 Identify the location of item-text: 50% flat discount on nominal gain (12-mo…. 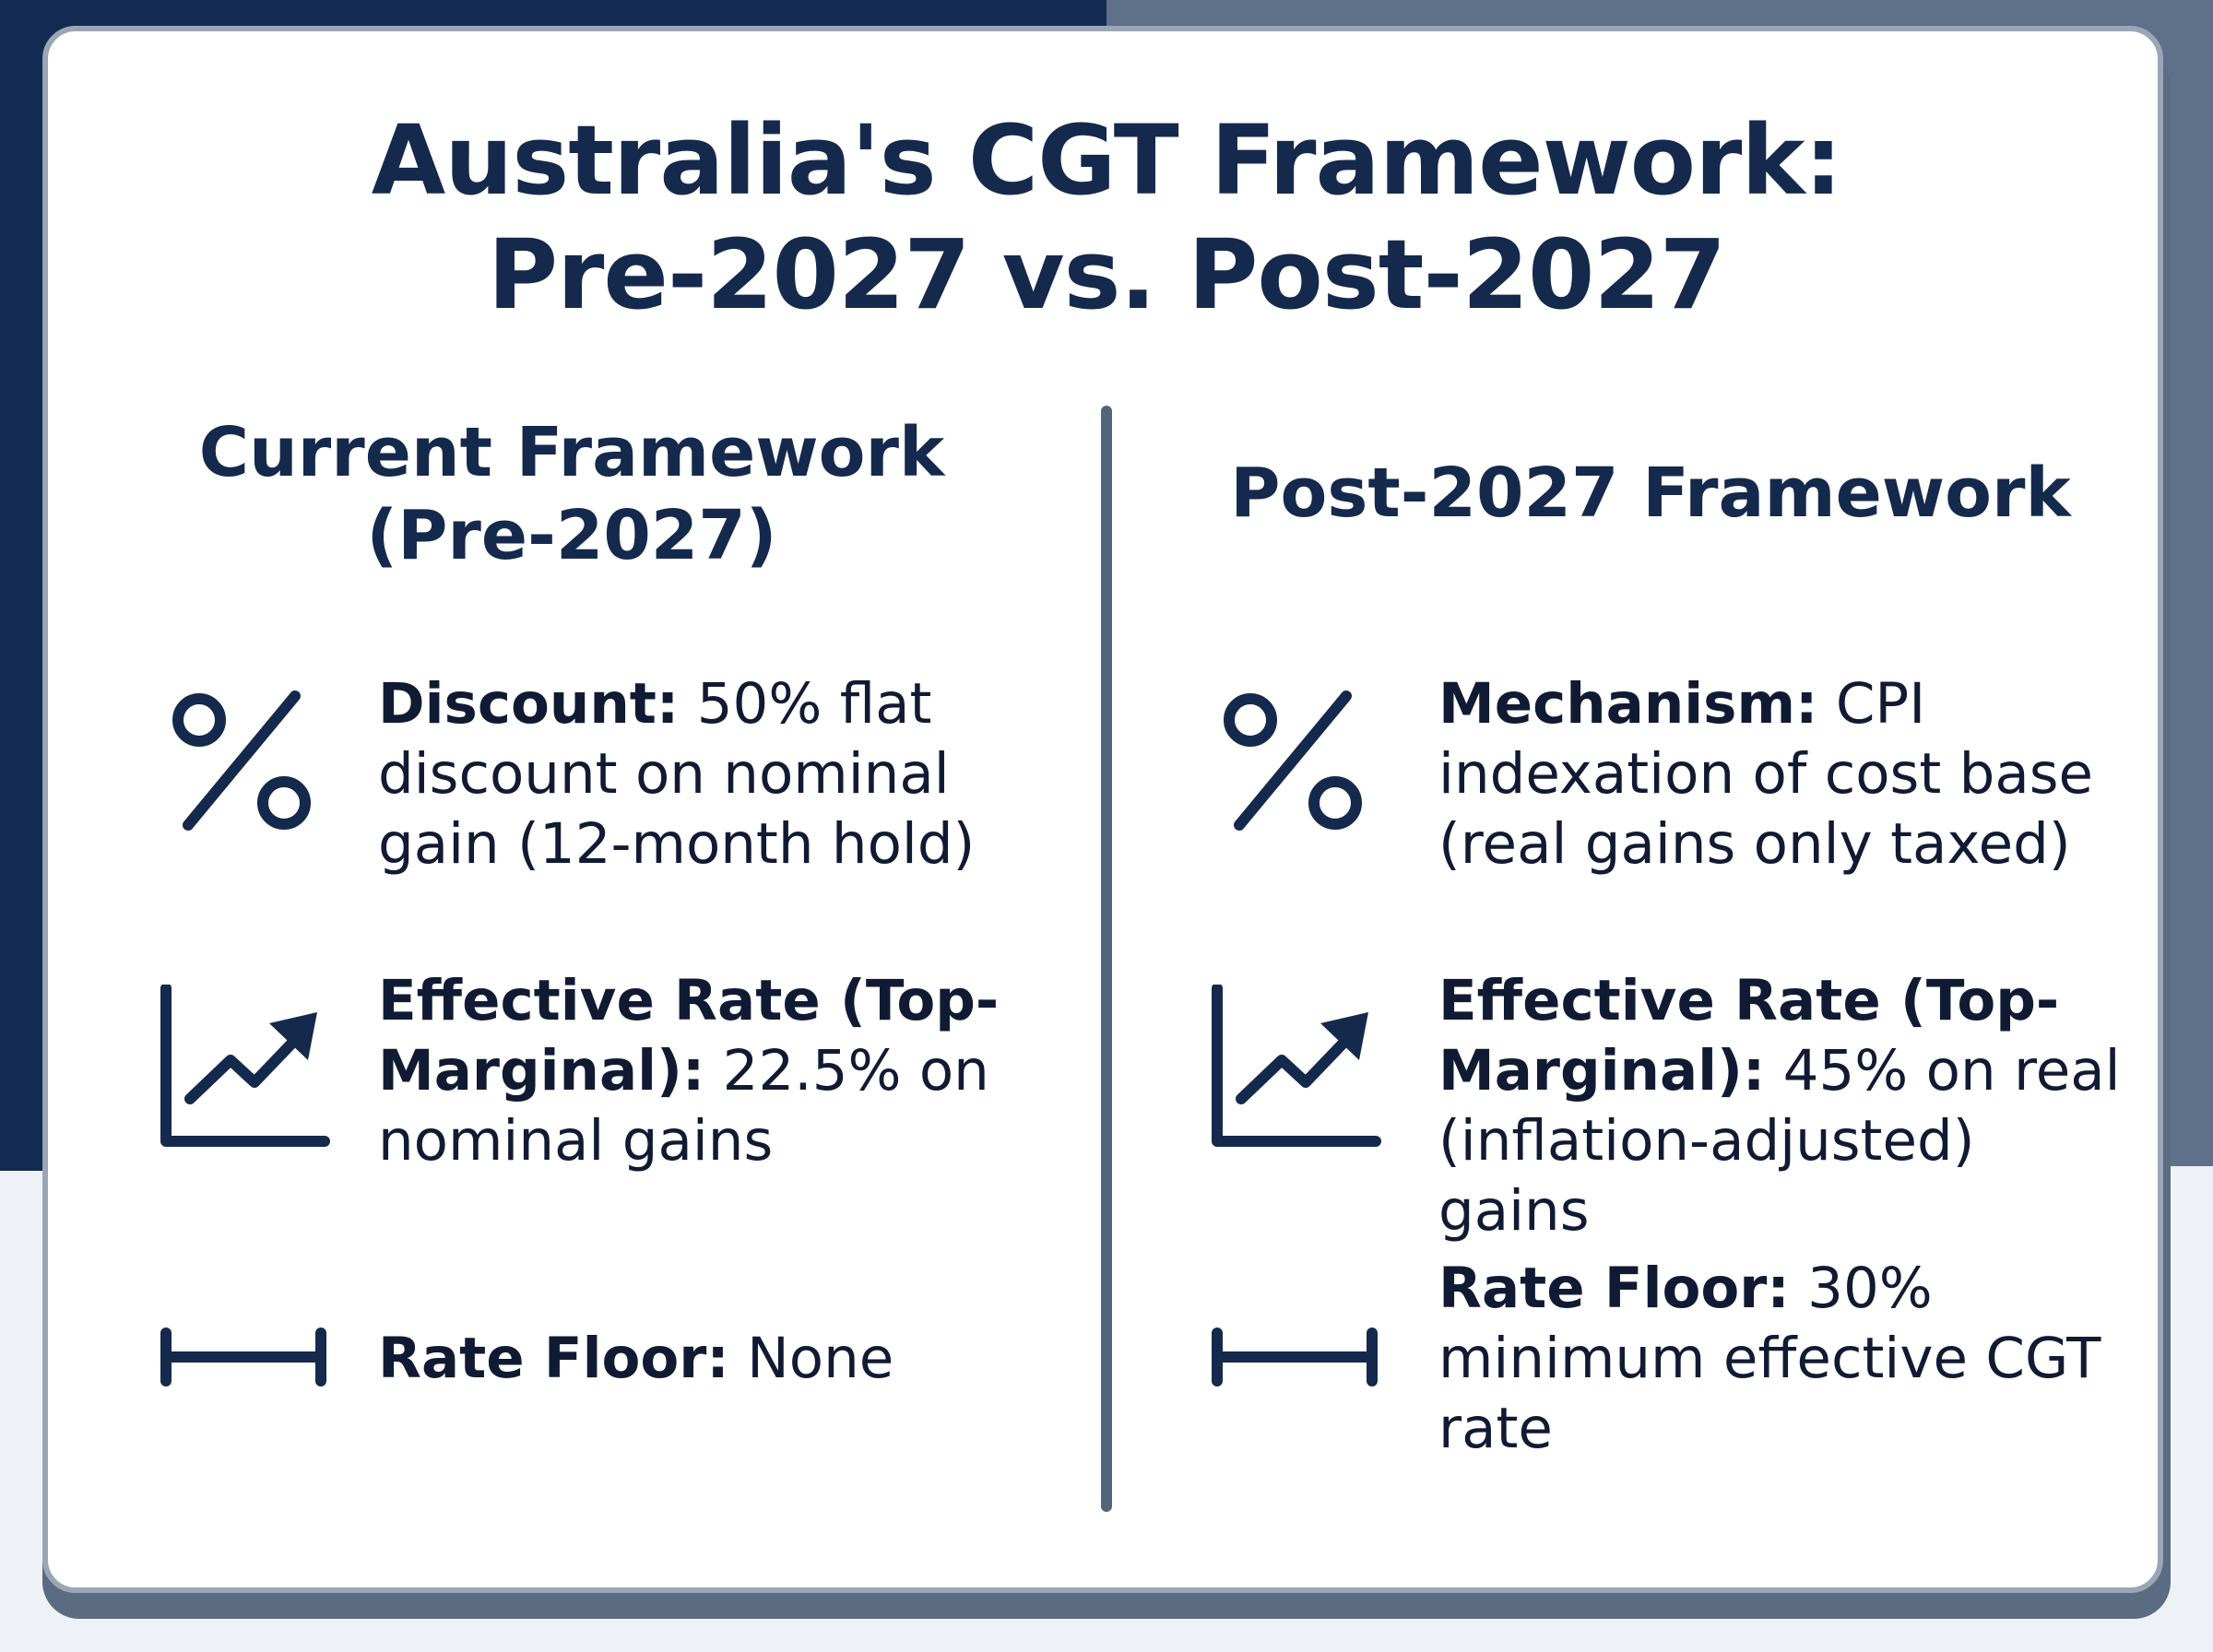
(677, 774).